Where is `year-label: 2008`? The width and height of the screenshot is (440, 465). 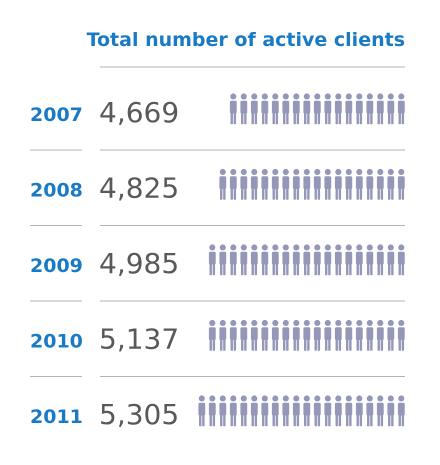 year-label: 2008 is located at coordinates (56, 191).